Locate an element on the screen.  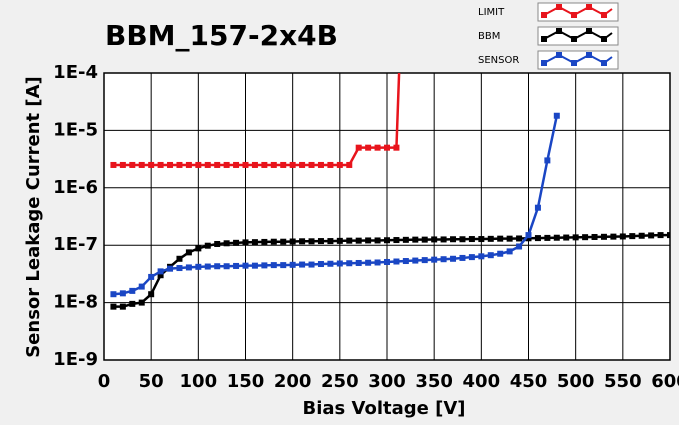
y-tick-label: 1E-4 is located at coordinates (75, 72).